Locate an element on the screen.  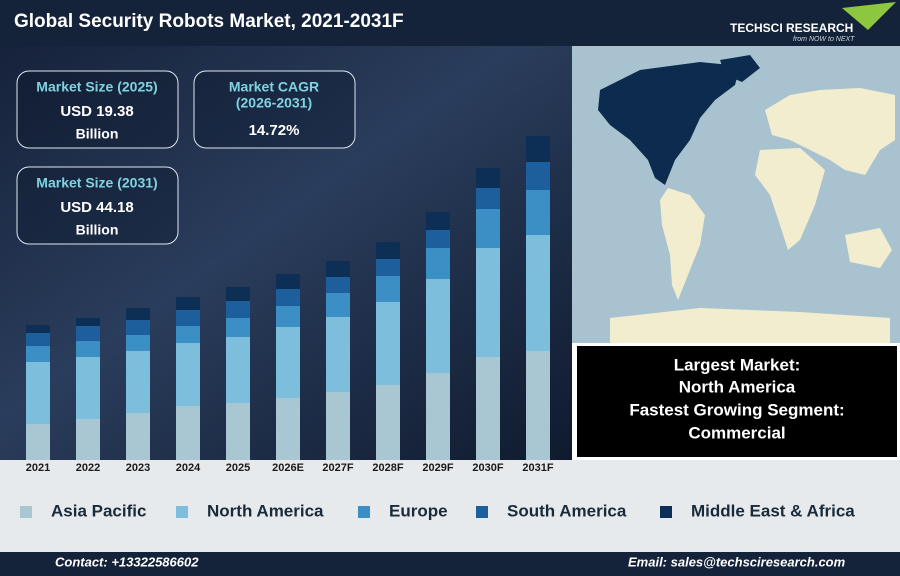
logo-tagline: from NOW to NEXT is located at coordinates (824, 39).